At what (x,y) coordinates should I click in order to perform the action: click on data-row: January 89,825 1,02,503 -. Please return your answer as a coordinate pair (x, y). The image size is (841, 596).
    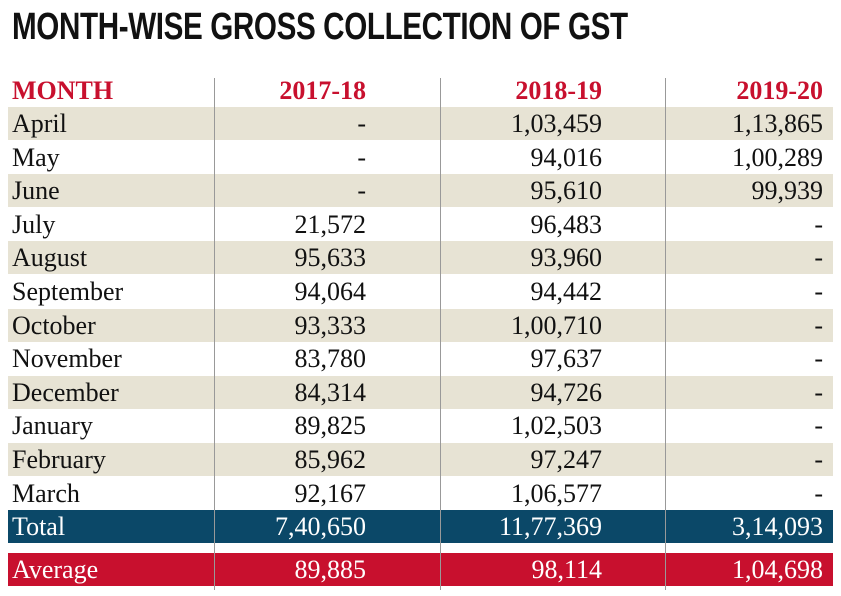
    Looking at the image, I should click on (420, 425).